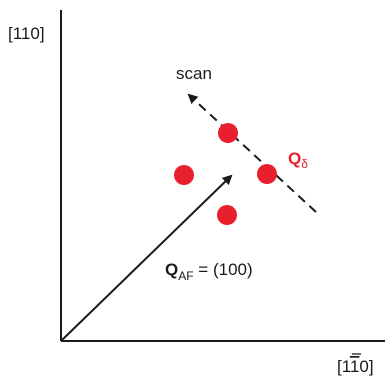 This screenshot has height=377, width=390. I want to click on peak-dot-bottom, so click(227, 215).